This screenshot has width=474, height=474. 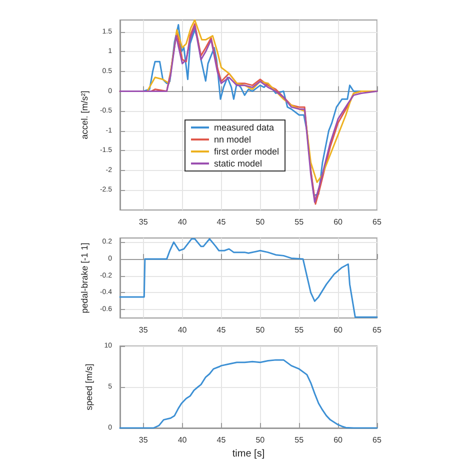 I want to click on line-series, so click(x=248, y=278).